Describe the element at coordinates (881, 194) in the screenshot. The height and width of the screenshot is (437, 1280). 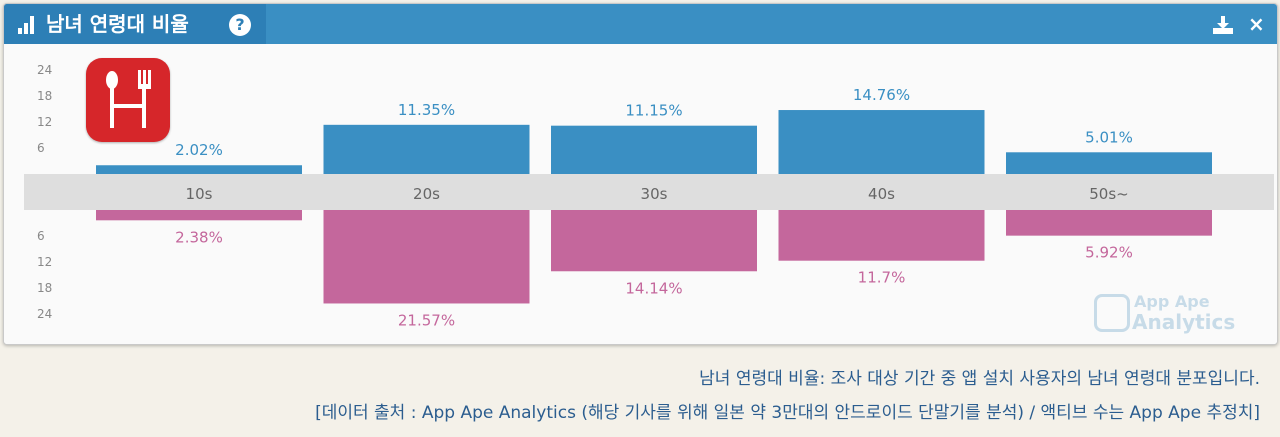
I see `category-label: 40s` at that location.